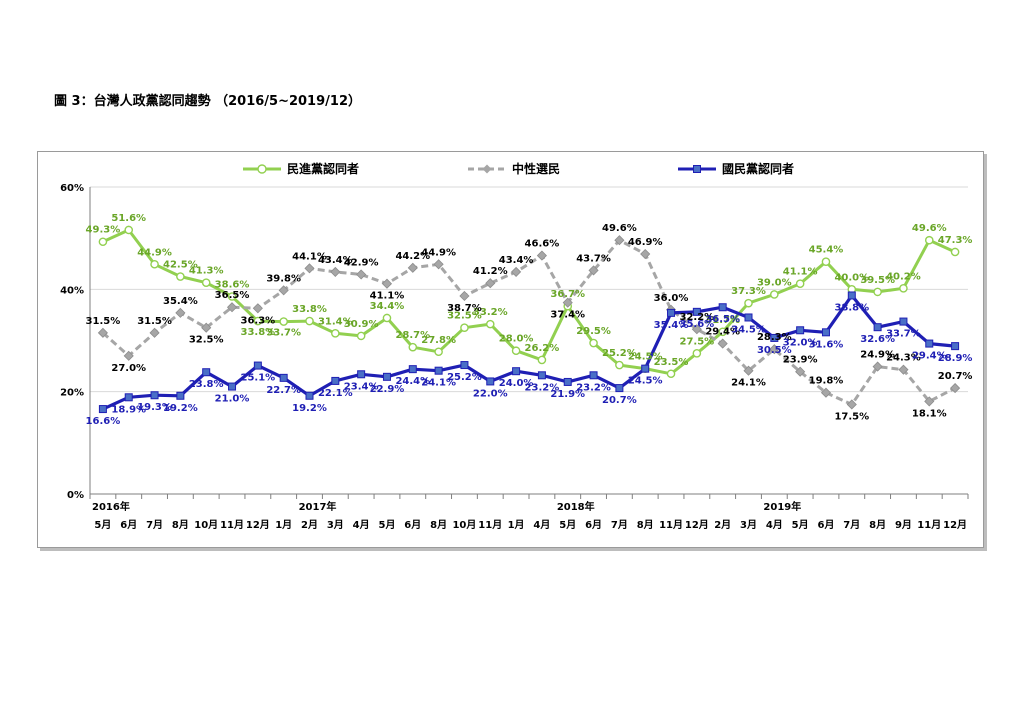 The image size is (1024, 724). I want to click on data-label: 23.9%, so click(800, 360).